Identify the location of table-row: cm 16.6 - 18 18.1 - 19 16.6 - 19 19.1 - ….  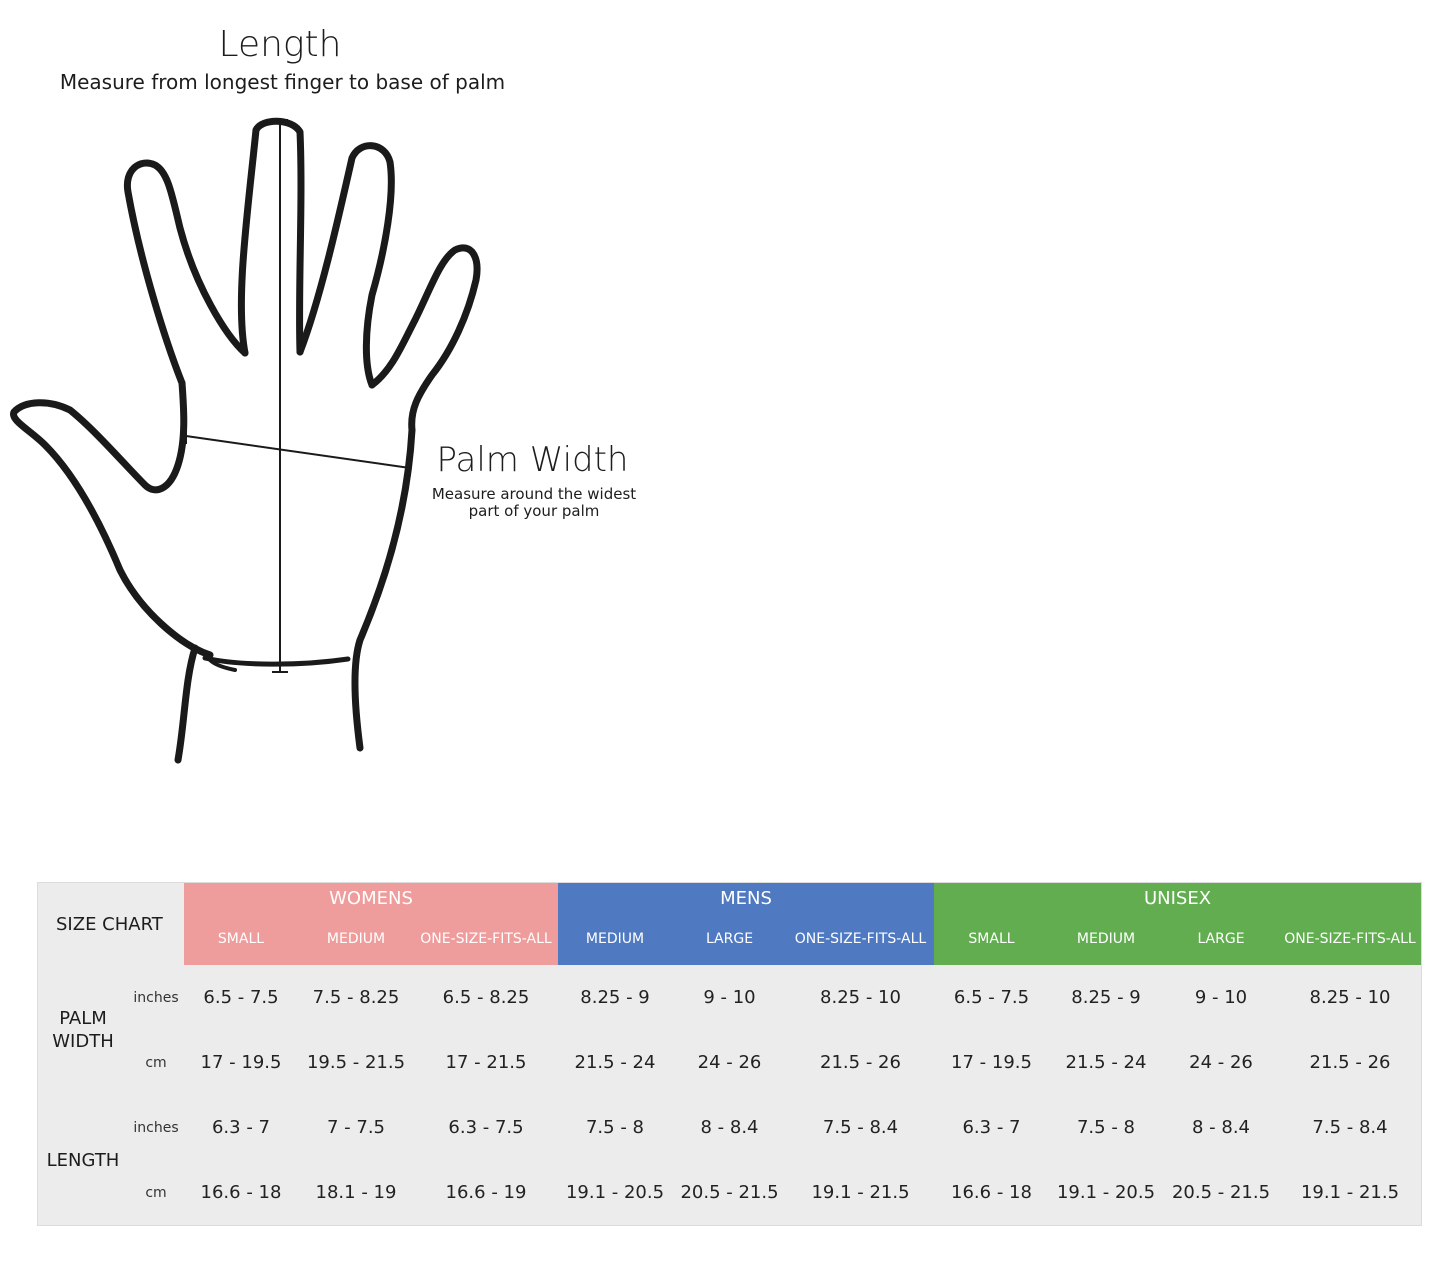
(729, 1192).